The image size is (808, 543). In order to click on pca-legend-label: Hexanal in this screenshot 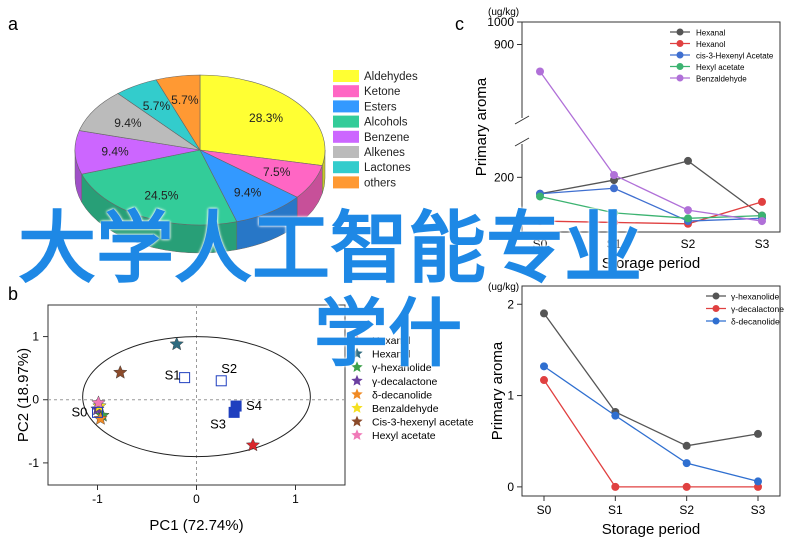, I will do `click(391, 355)`.